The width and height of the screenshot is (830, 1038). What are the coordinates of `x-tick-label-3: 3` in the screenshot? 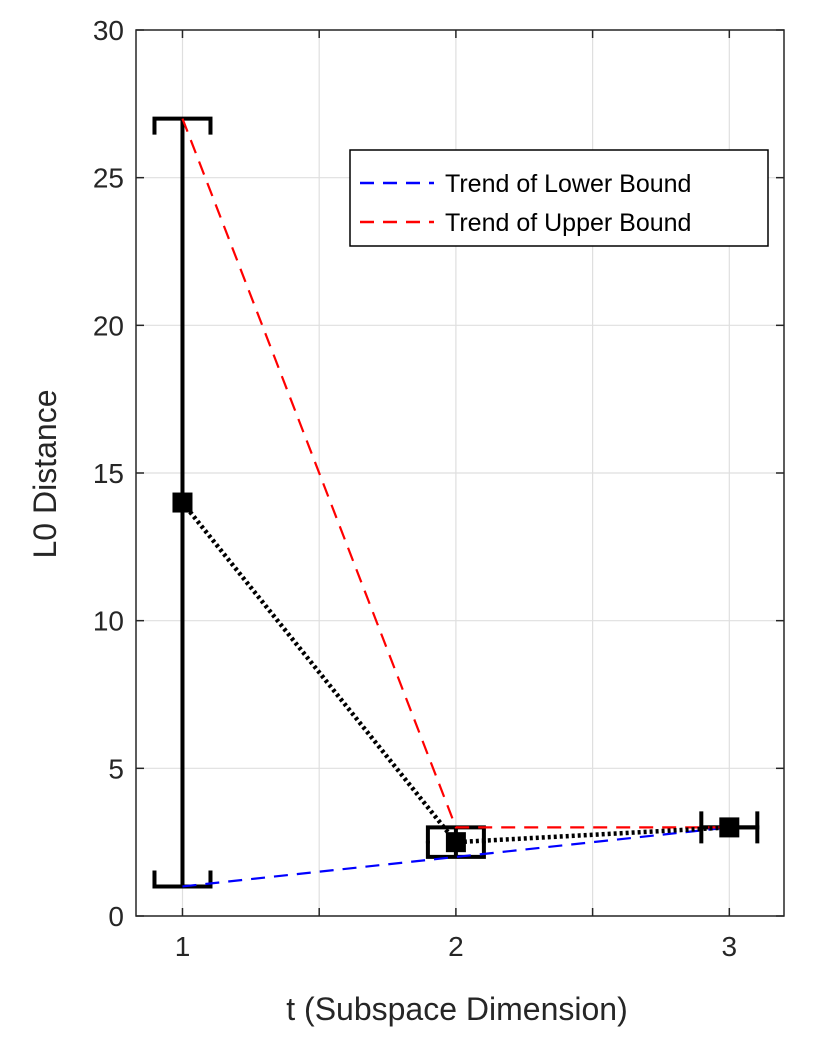 It's located at (730, 946).